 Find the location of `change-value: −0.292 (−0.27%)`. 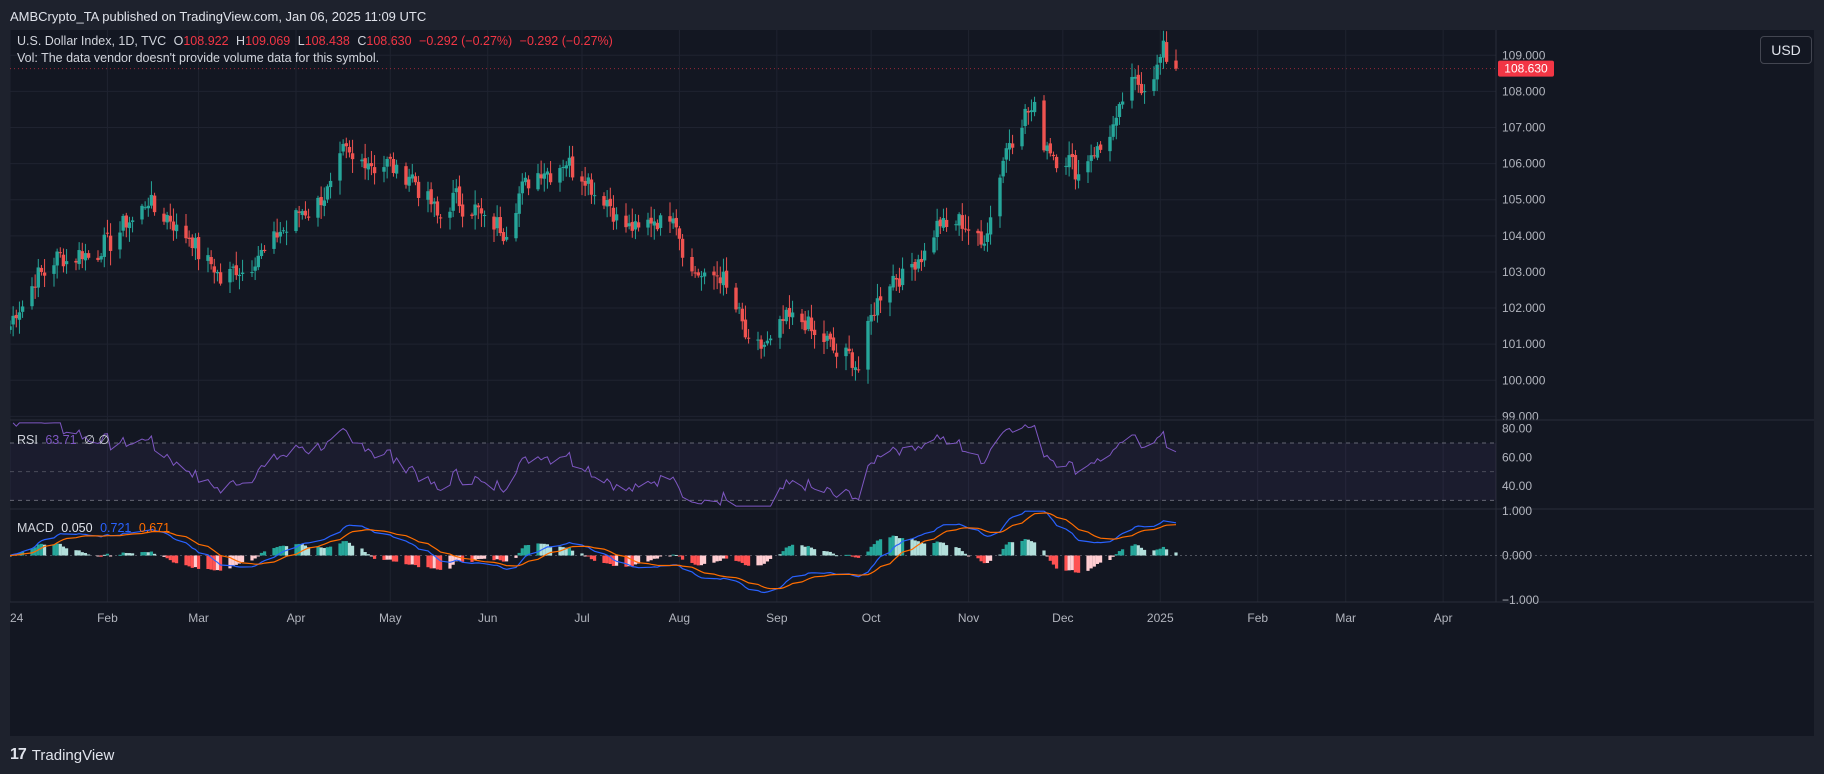

change-value: −0.292 (−0.27%) is located at coordinates (466, 41).